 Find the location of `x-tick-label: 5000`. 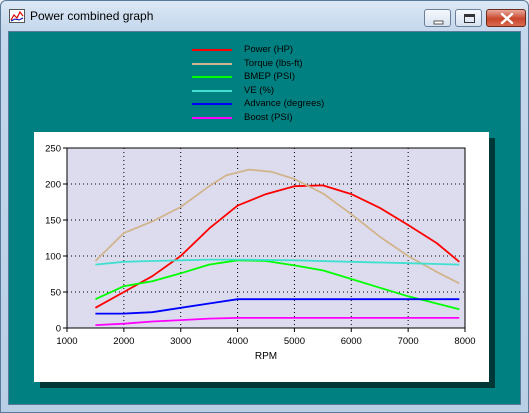

x-tick-label: 5000 is located at coordinates (294, 341).